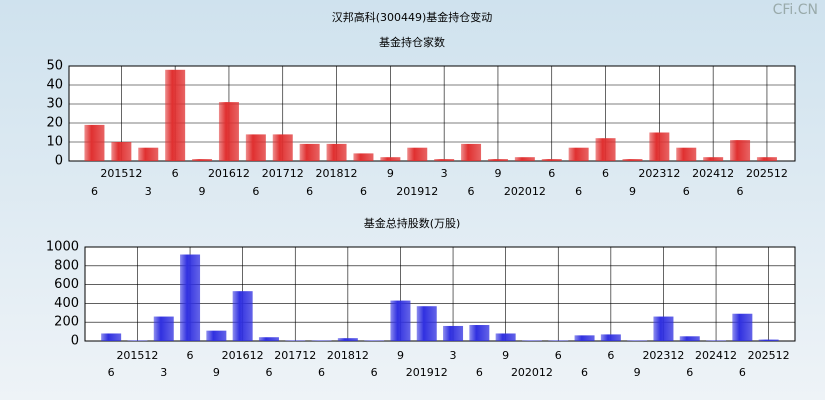 This screenshot has height=400, width=825. What do you see at coordinates (713, 173) in the screenshot?
I see `x-tick-label: 202412` at bounding box center [713, 173].